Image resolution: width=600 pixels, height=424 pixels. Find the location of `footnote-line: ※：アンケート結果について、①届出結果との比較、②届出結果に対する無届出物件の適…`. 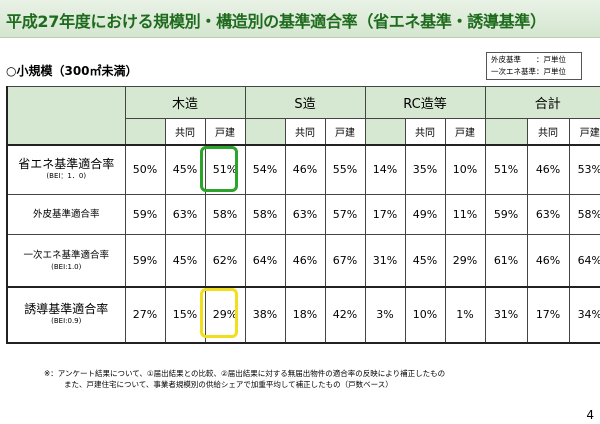

footnote-line: ※：アンケート結果について、①届出結果との比較、②届出結果に対する無届出物件の適… is located at coordinates (245, 373).